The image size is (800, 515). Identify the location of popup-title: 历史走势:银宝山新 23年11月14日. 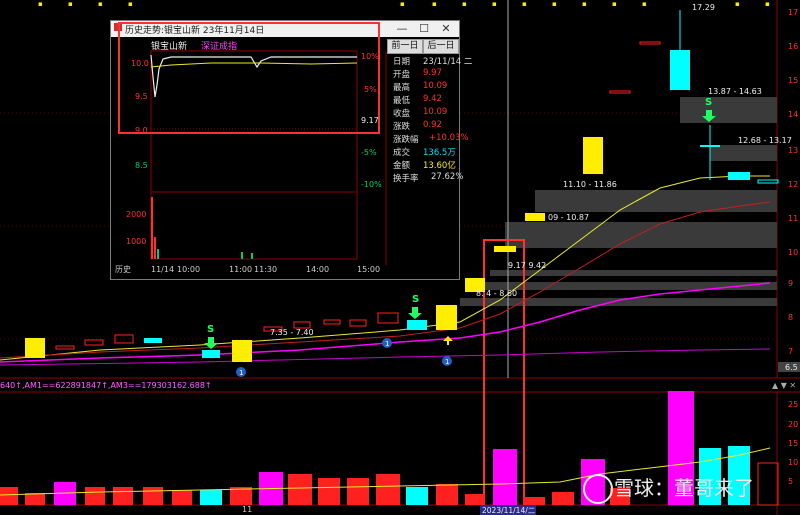
(195, 31).